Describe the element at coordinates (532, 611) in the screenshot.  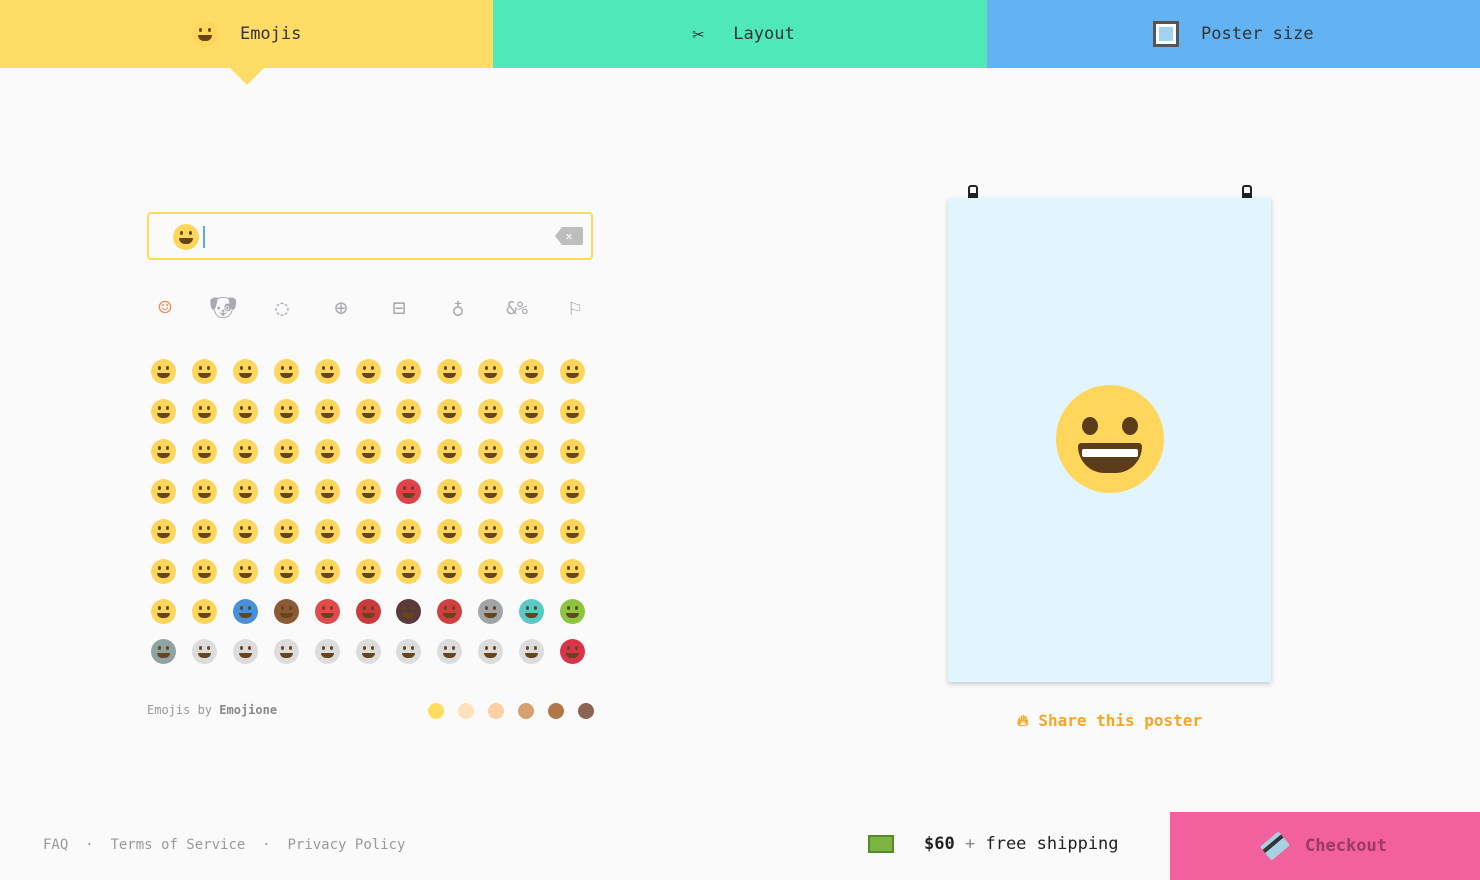
I see `emoji-ghost` at that location.